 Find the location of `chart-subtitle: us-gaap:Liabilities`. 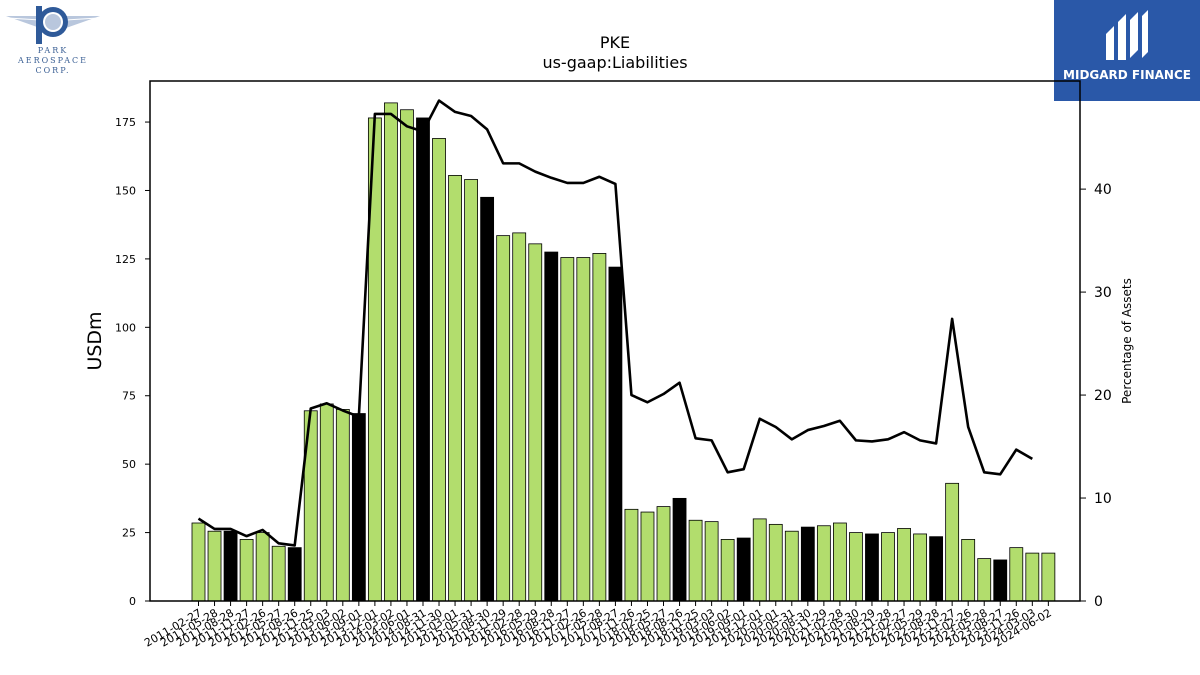

chart-subtitle: us-gaap:Liabilities is located at coordinates (614, 62).